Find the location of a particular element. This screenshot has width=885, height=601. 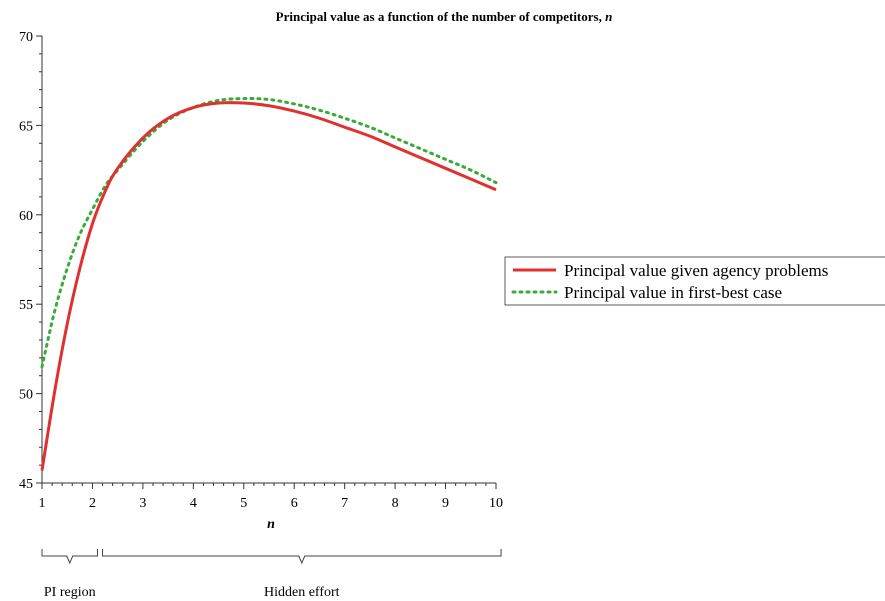

y-tick-label: 70 is located at coordinates (26, 37).